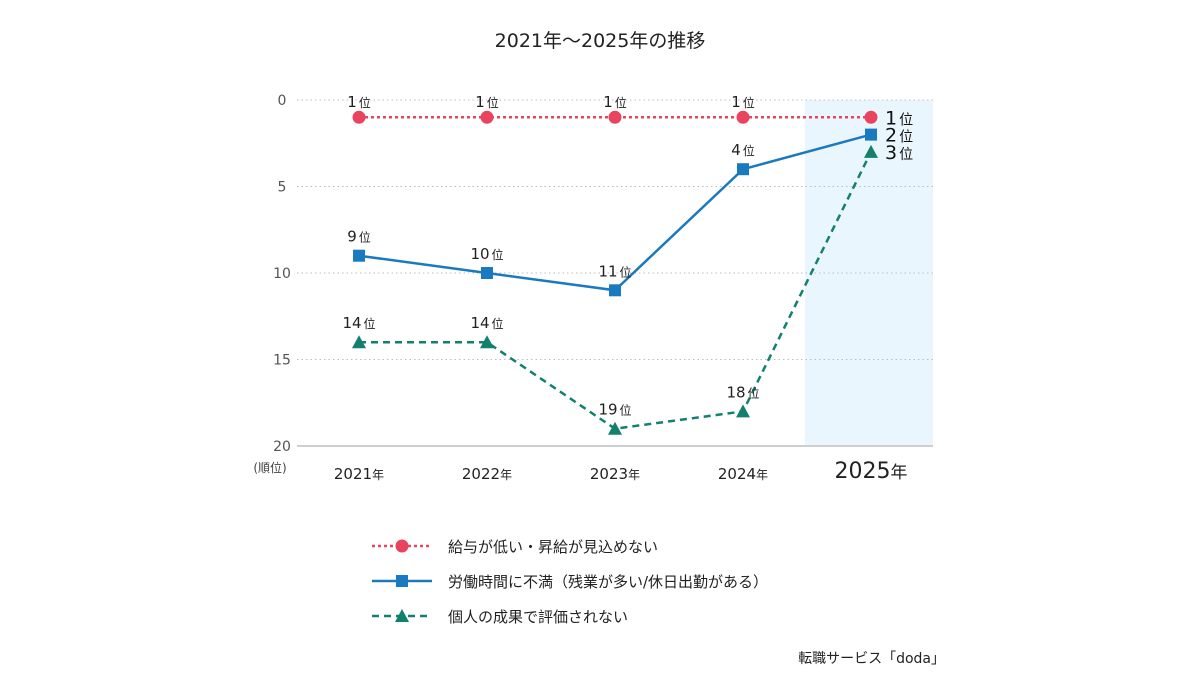  I want to click on source-label: 転職サービス「doda」, so click(871, 659).